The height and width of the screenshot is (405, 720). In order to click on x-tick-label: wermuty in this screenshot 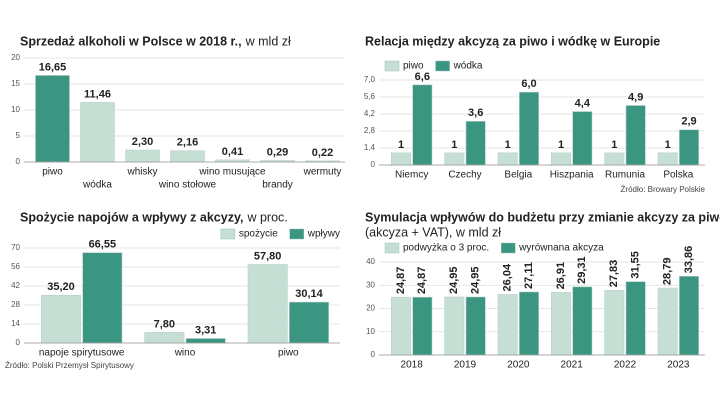, I will do `click(322, 172)`.